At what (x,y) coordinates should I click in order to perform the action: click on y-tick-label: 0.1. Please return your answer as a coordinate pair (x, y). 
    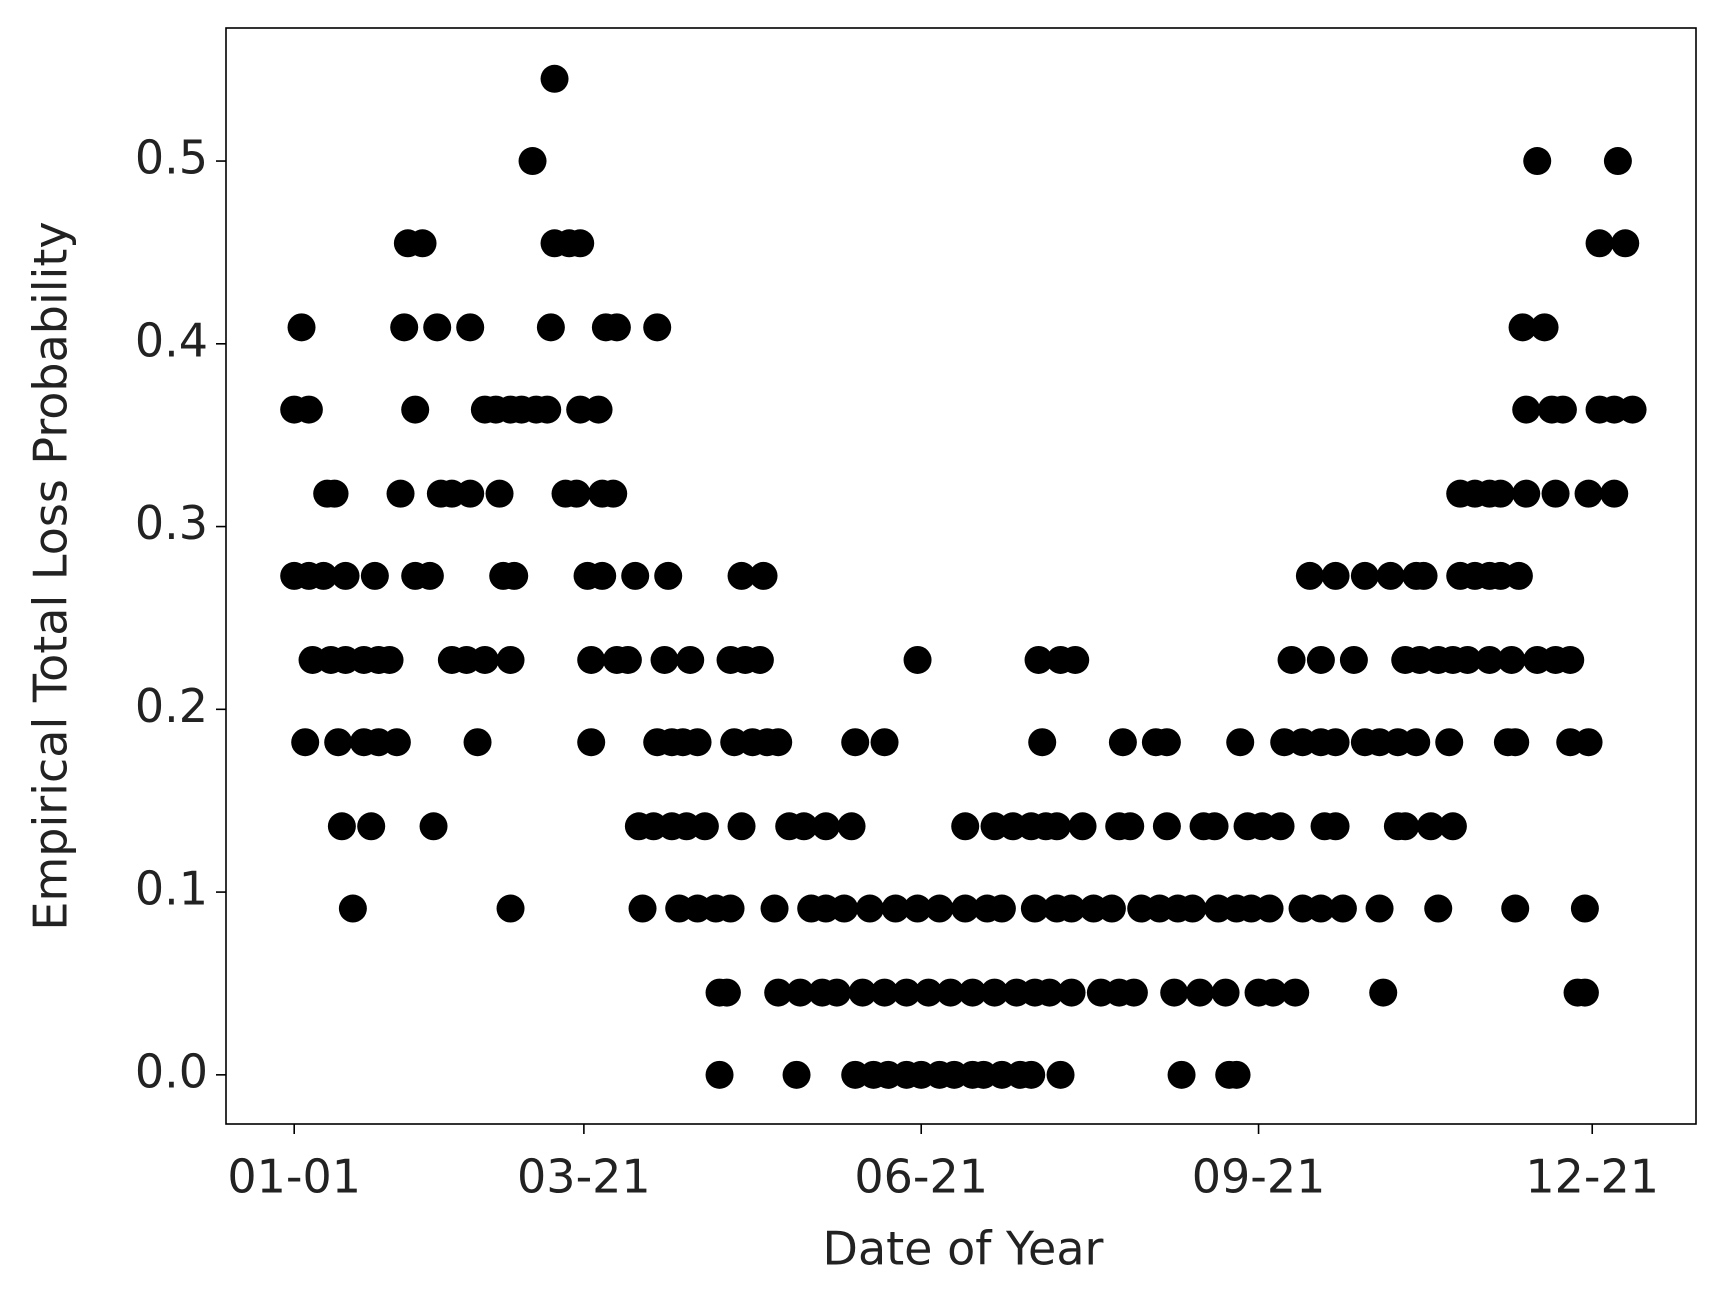
    Looking at the image, I should click on (171, 889).